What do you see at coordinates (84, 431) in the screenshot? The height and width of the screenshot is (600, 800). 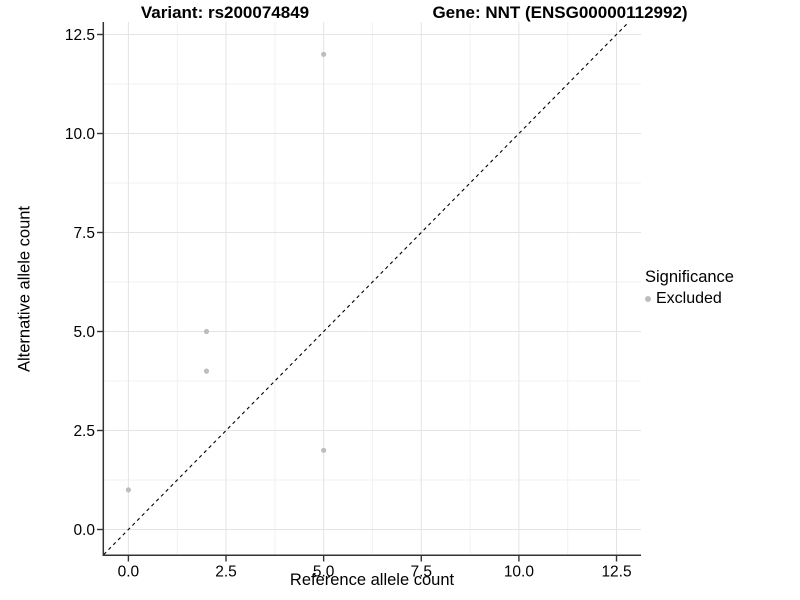 I see `y-tick-label: 2.5` at bounding box center [84, 431].